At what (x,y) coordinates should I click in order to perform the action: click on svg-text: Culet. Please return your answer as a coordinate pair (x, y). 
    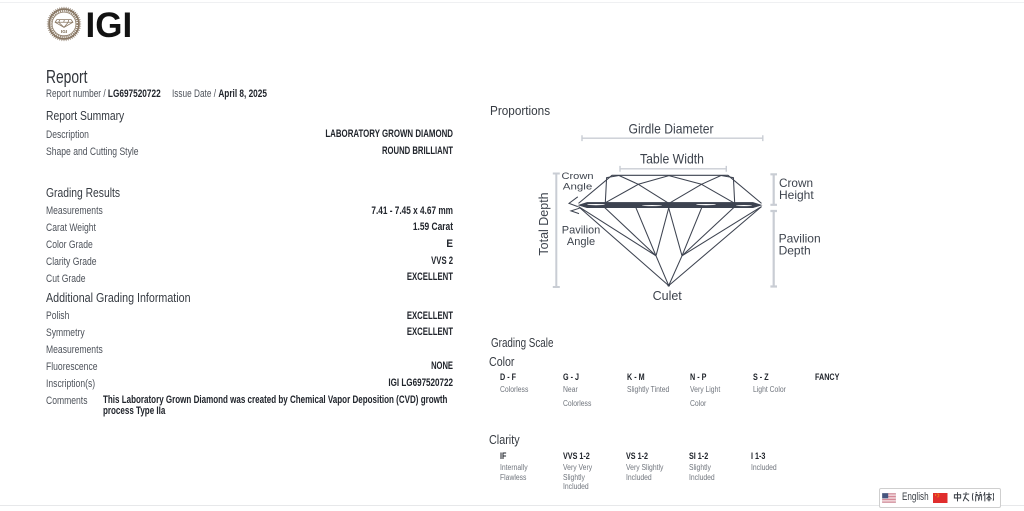
    Looking at the image, I should click on (668, 296).